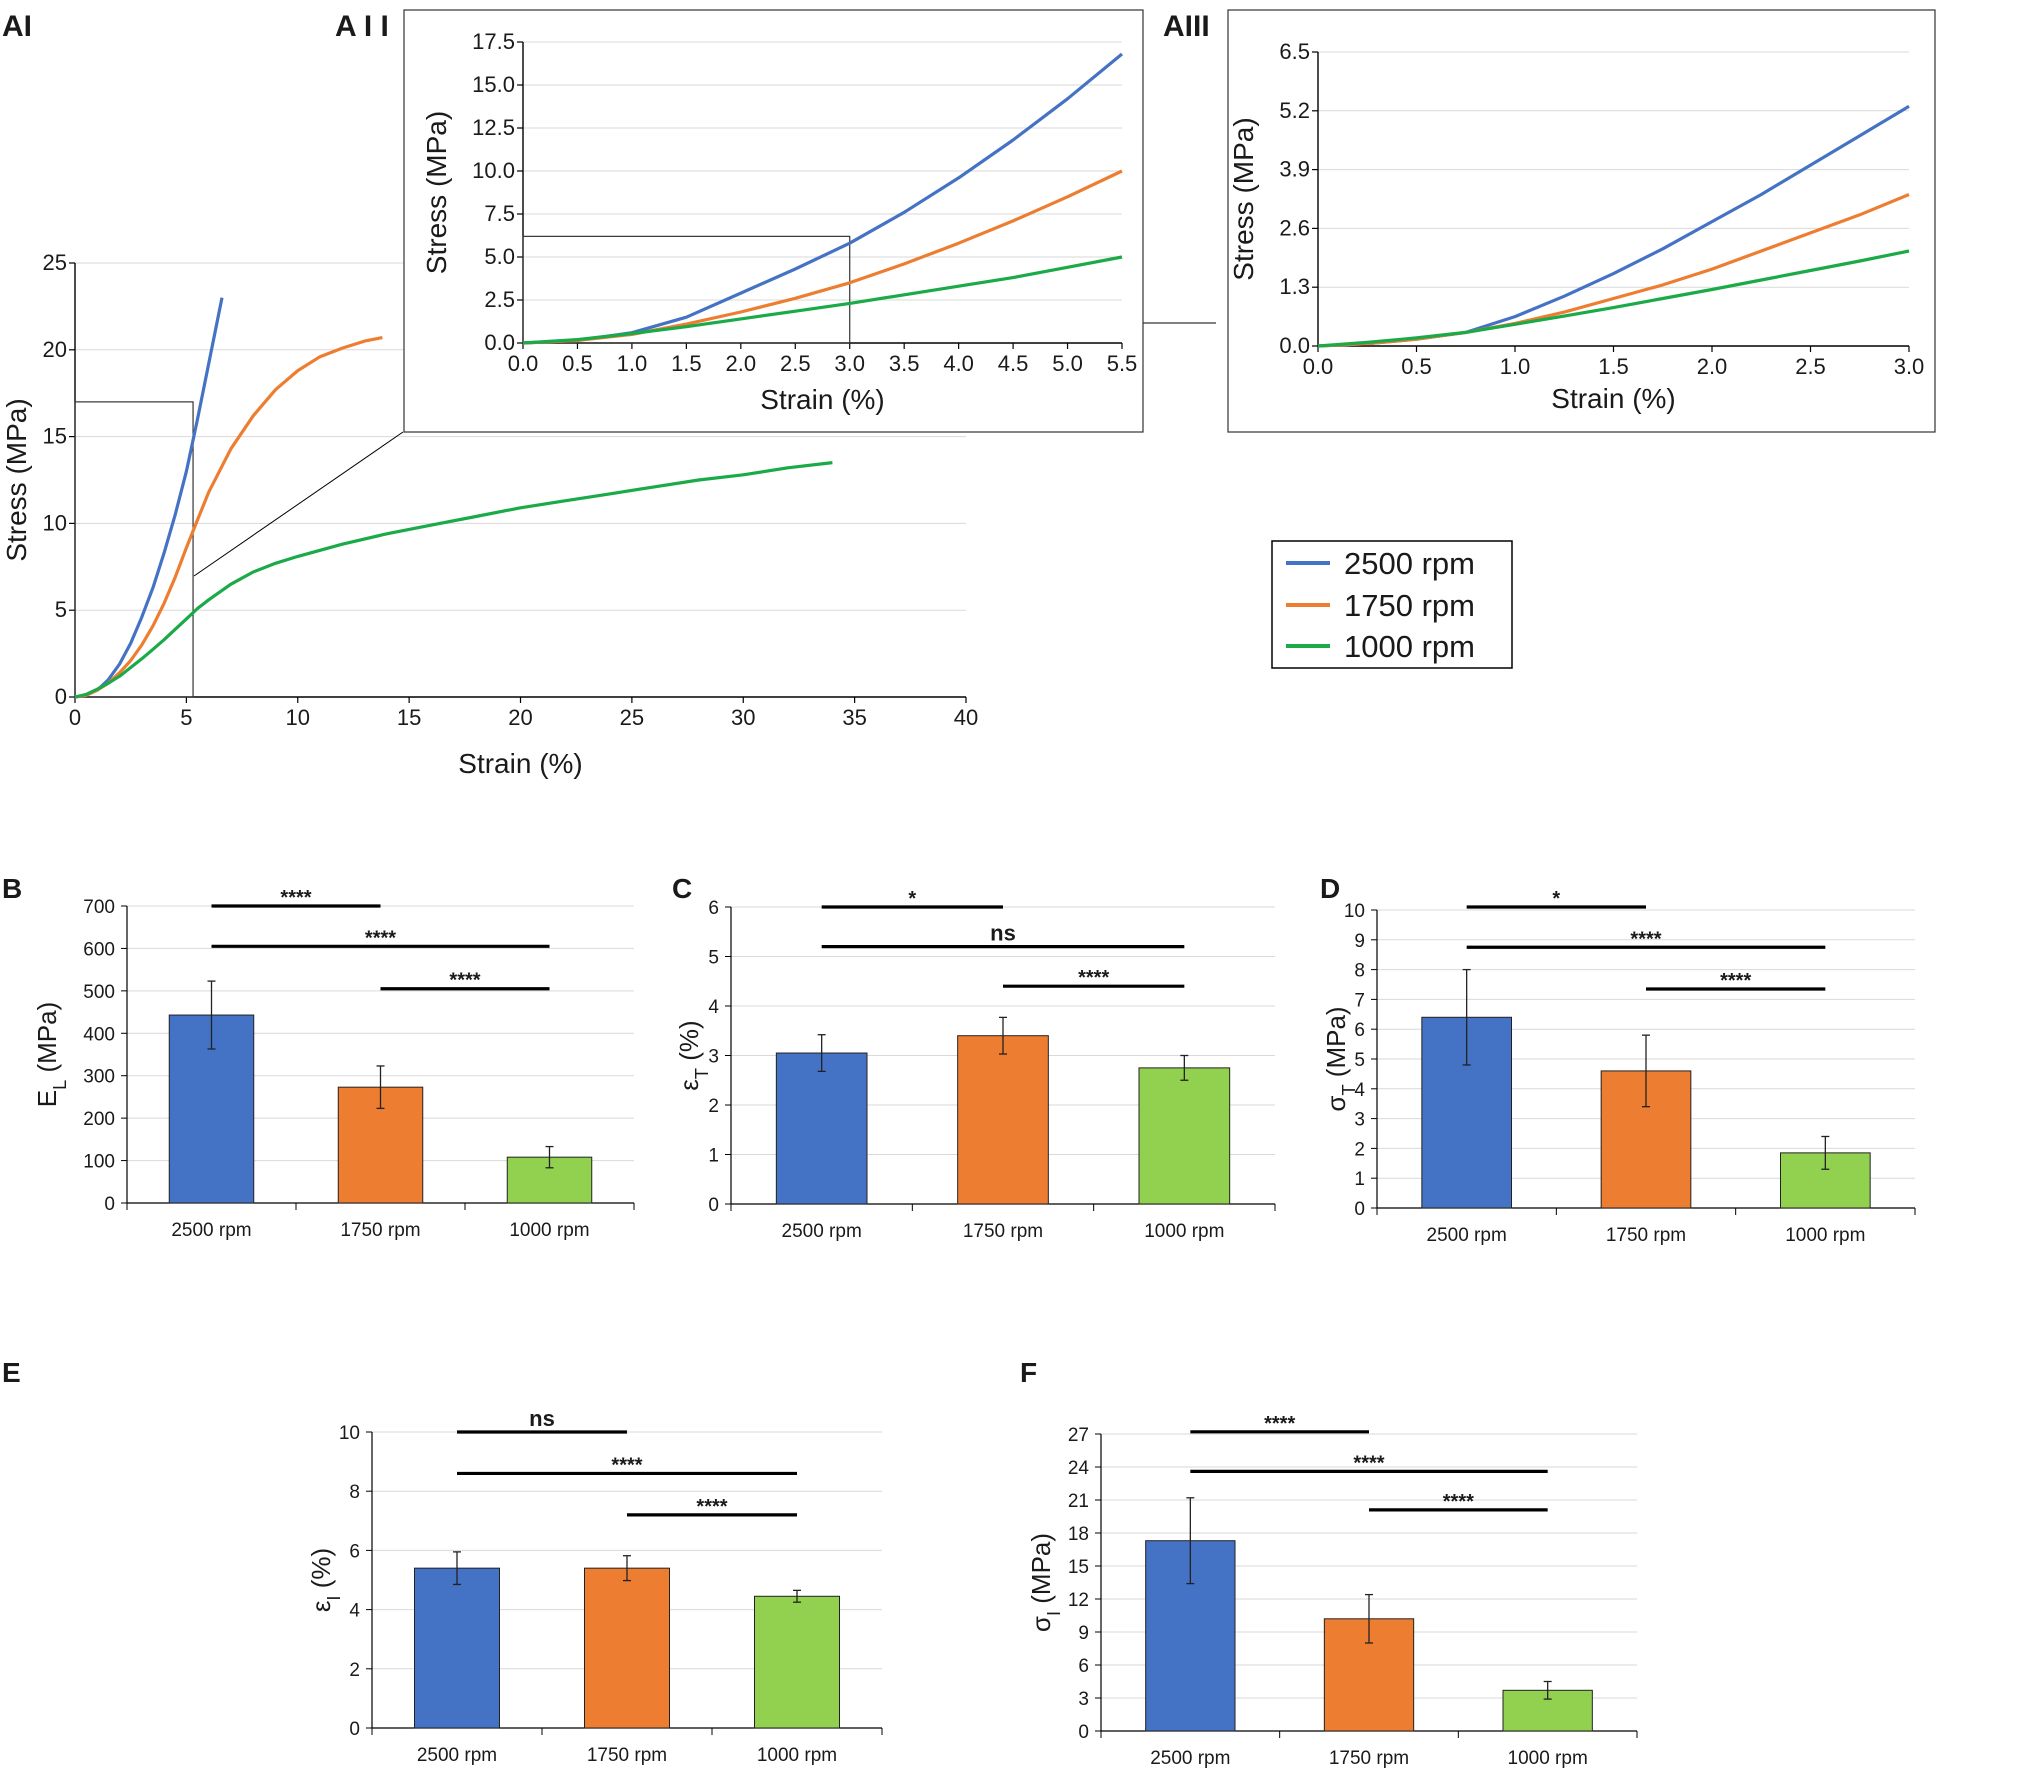 This screenshot has width=2027, height=1789. Describe the element at coordinates (797, 1662) in the screenshot. I see `e-bar-1000-rpm` at that location.